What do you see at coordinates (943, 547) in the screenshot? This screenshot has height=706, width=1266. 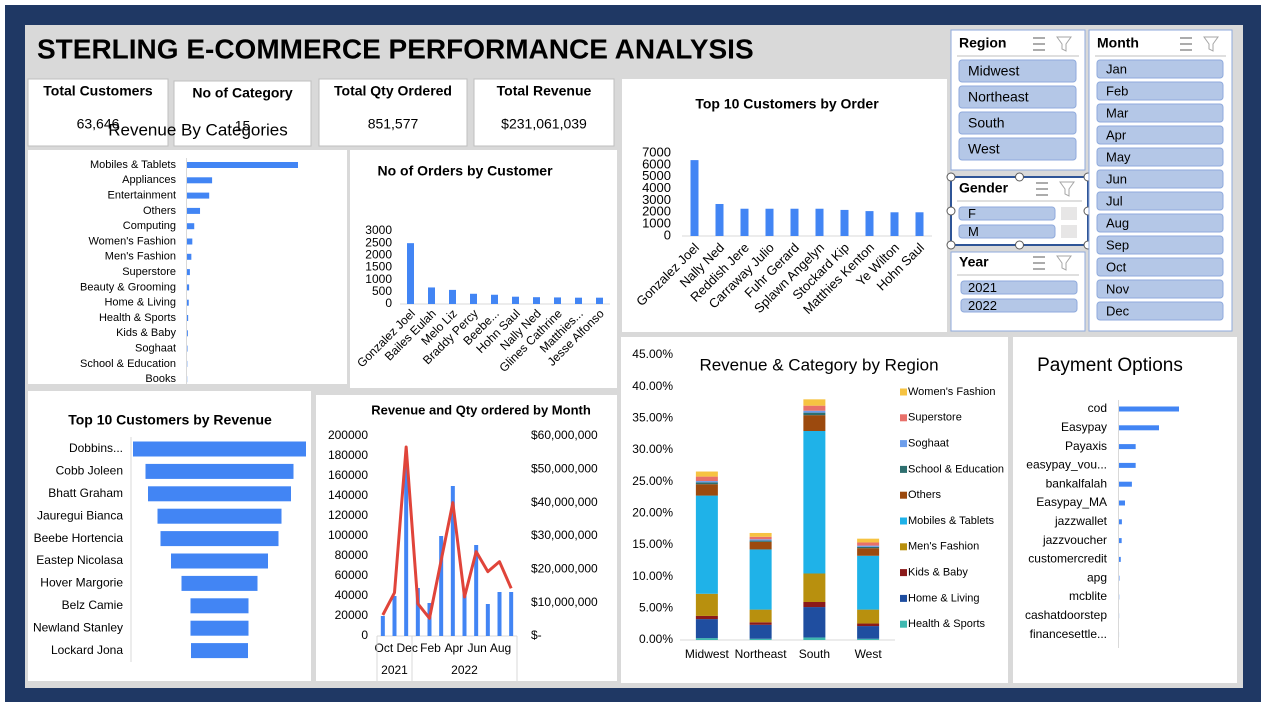 I see `legend-label: Men's Fashion` at bounding box center [943, 547].